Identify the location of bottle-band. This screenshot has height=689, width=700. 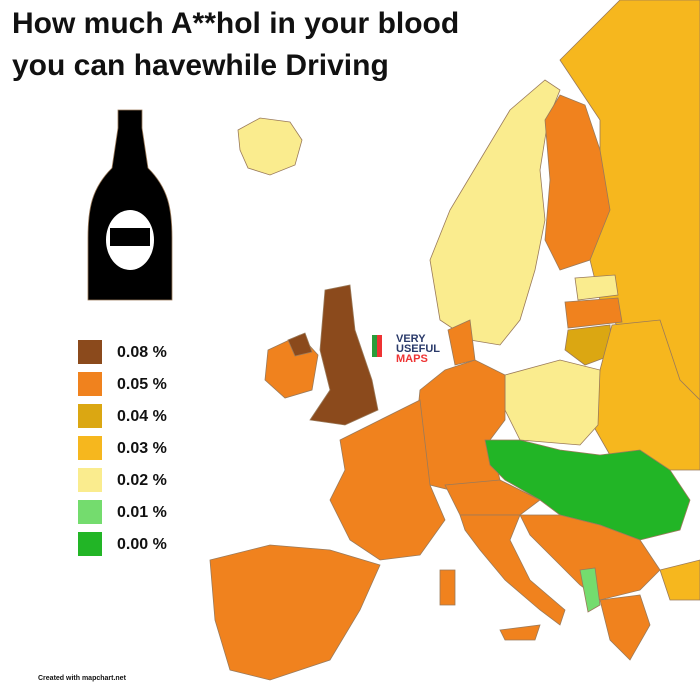
(130, 237).